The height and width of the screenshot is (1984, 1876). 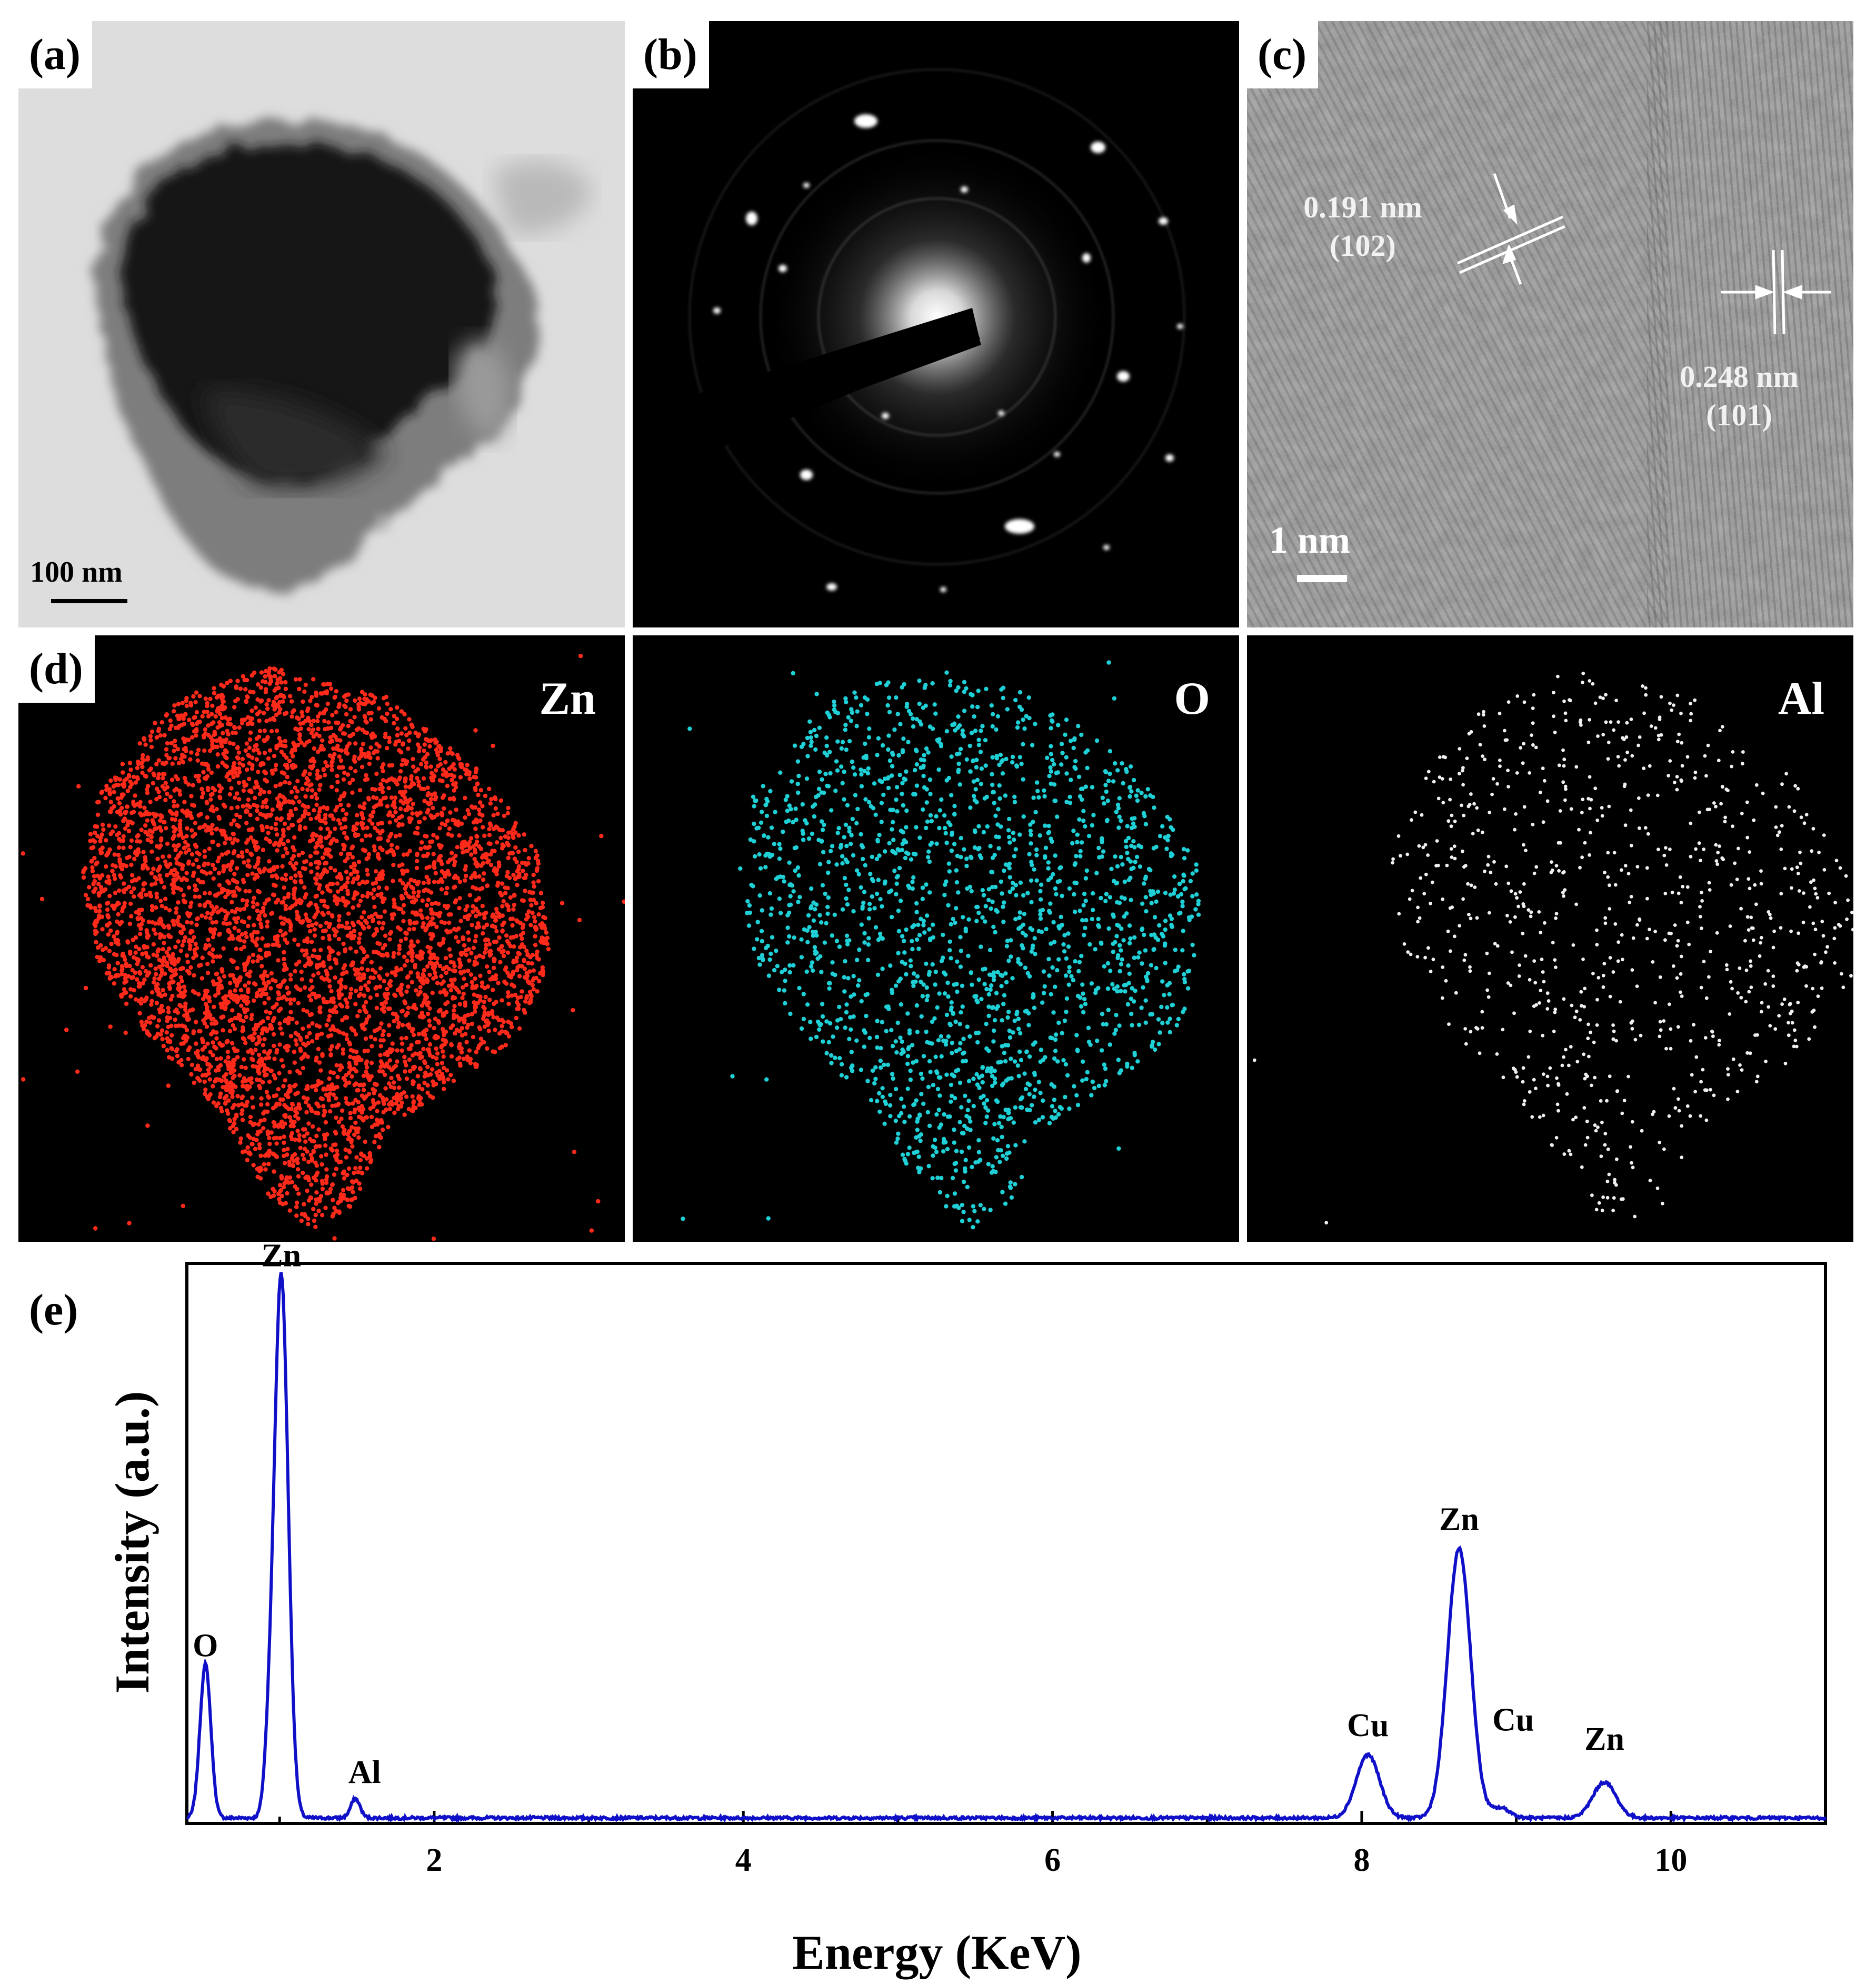 I want to click on x-axis-title: Energy (KeV), so click(x=936, y=1953).